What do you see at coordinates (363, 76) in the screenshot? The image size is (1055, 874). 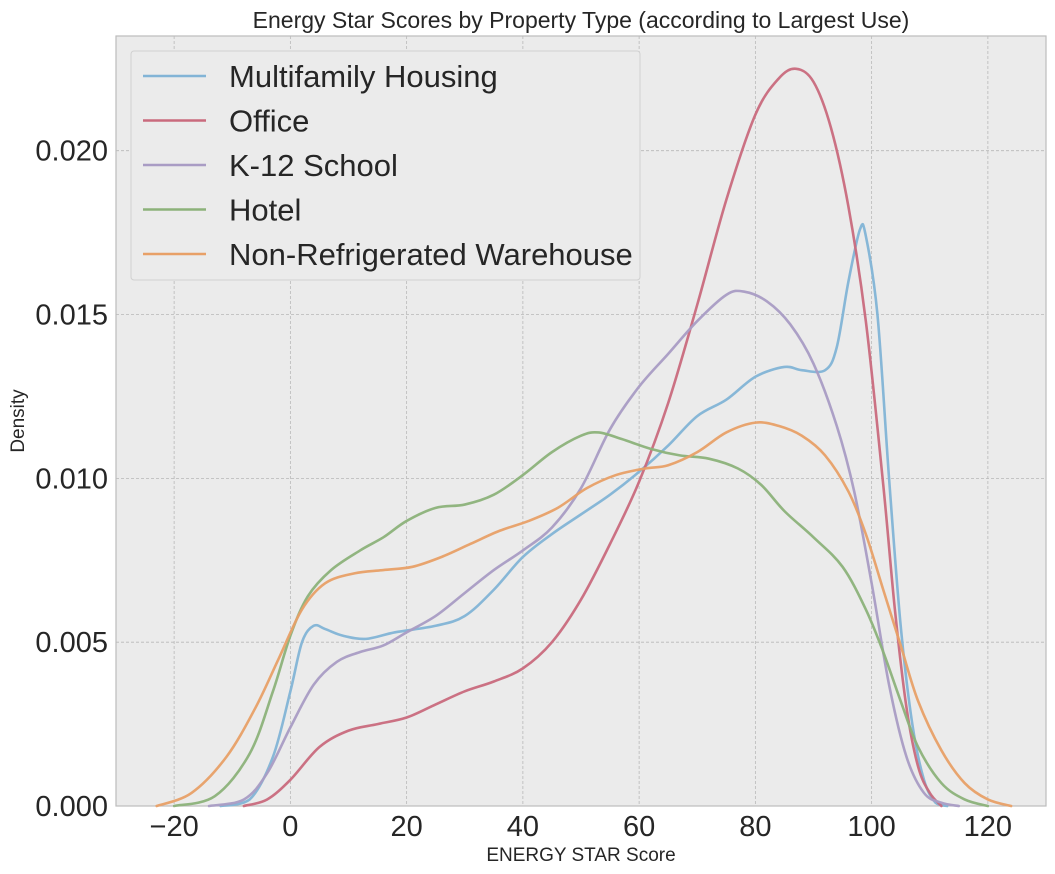 I see `legend-label: Multifamily Housing` at bounding box center [363, 76].